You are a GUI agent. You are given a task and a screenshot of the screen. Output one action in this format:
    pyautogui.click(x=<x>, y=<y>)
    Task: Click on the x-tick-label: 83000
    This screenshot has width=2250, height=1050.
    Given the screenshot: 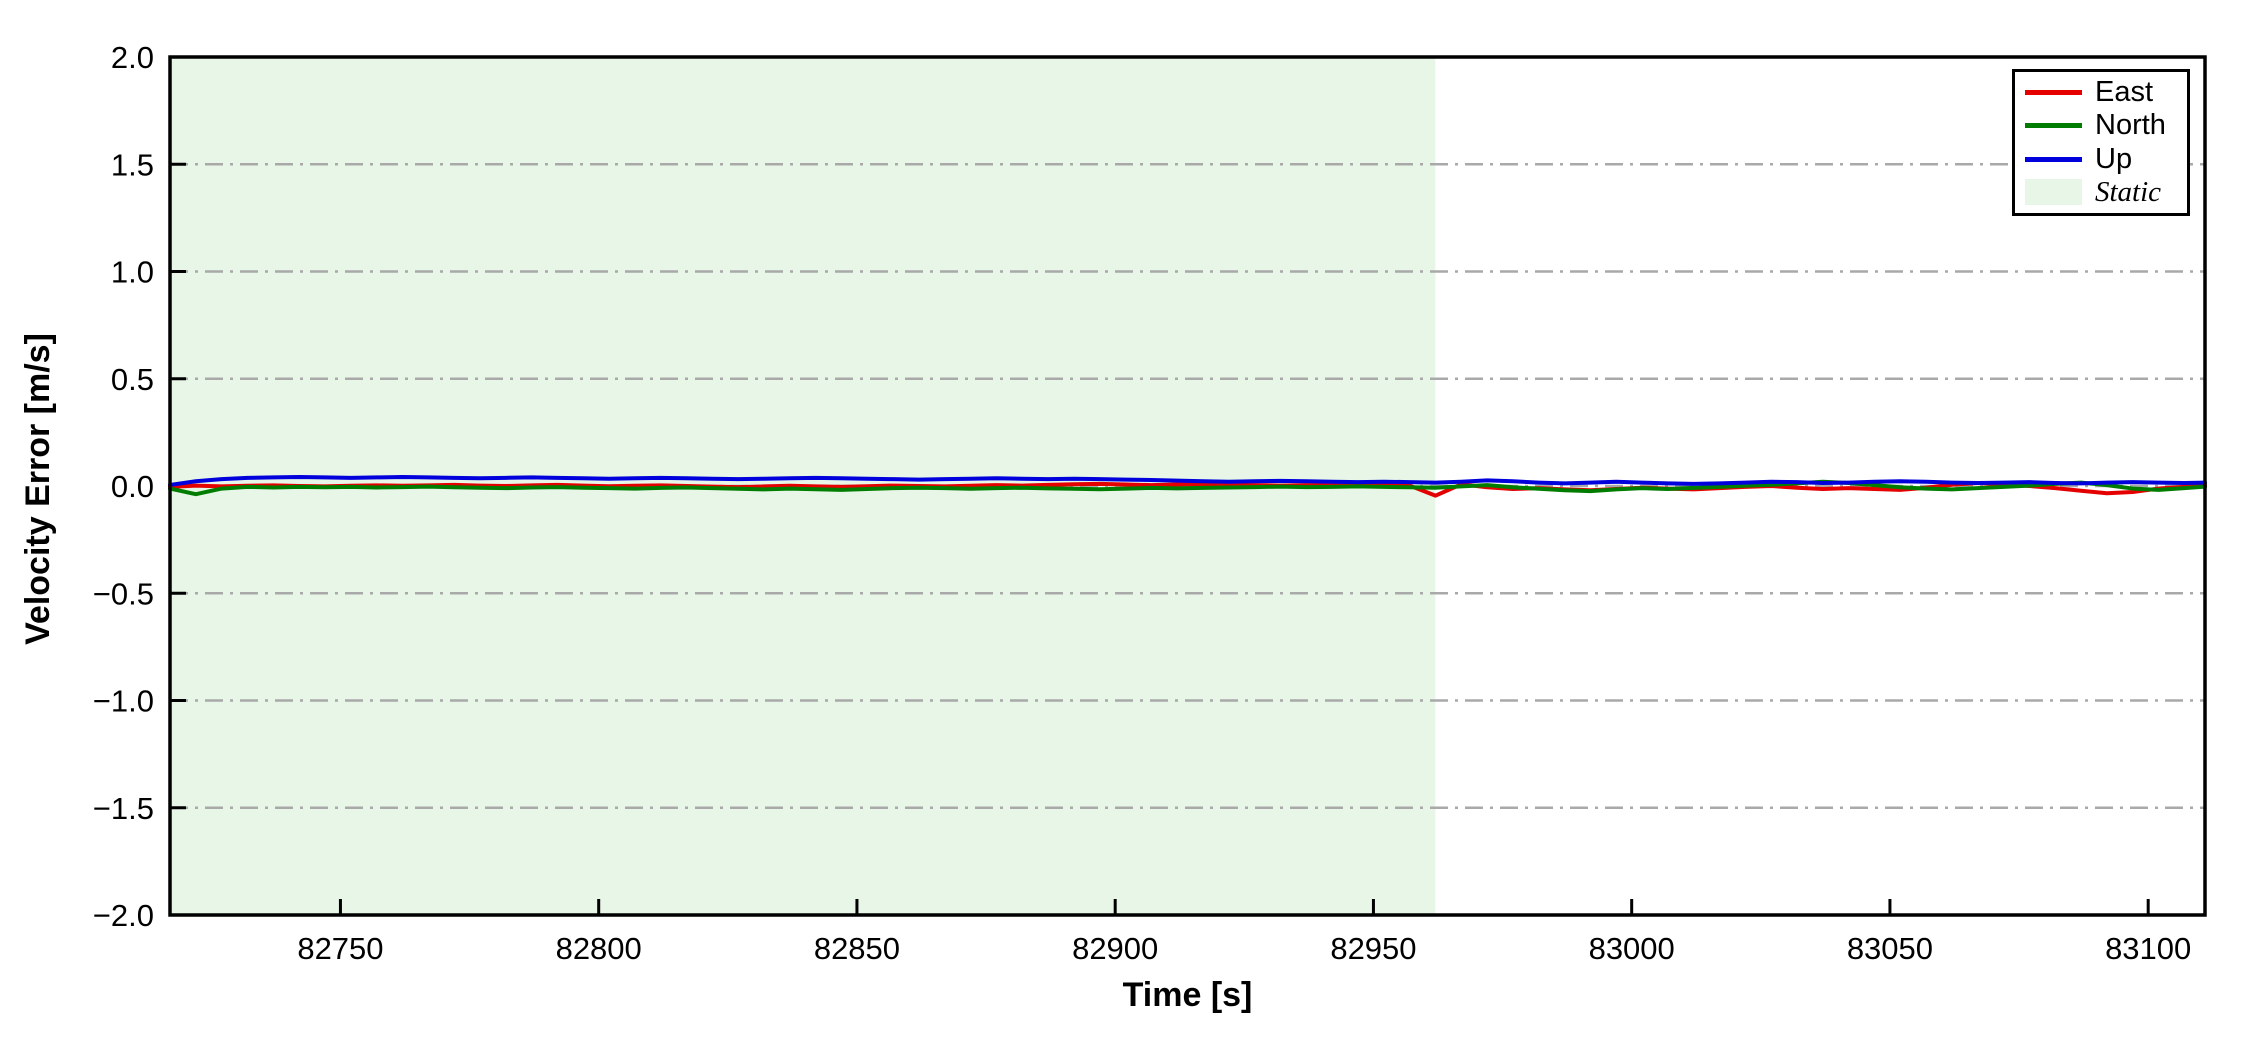 What is the action you would take?
    pyautogui.click(x=1632, y=948)
    